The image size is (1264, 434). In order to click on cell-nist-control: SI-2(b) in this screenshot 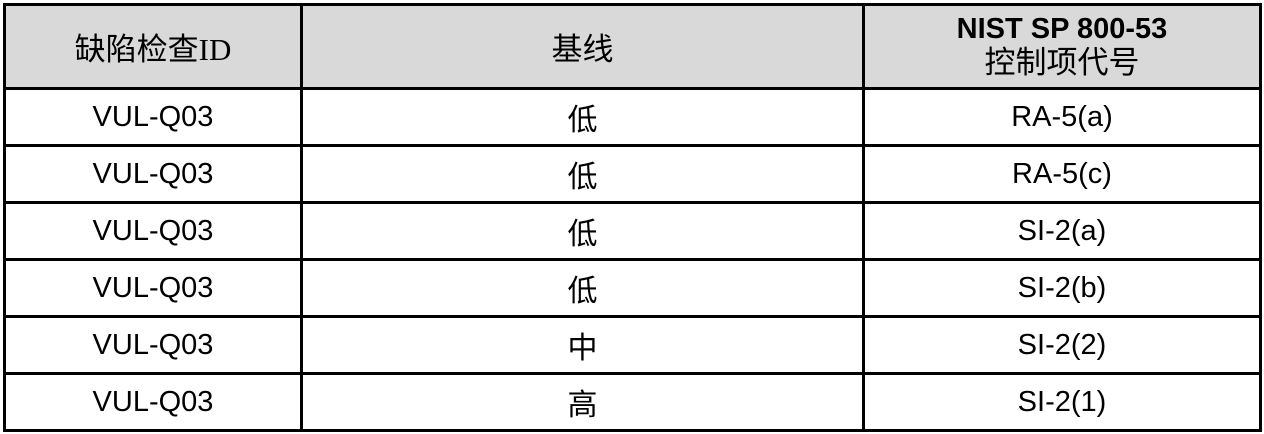, I will do `click(1062, 288)`.